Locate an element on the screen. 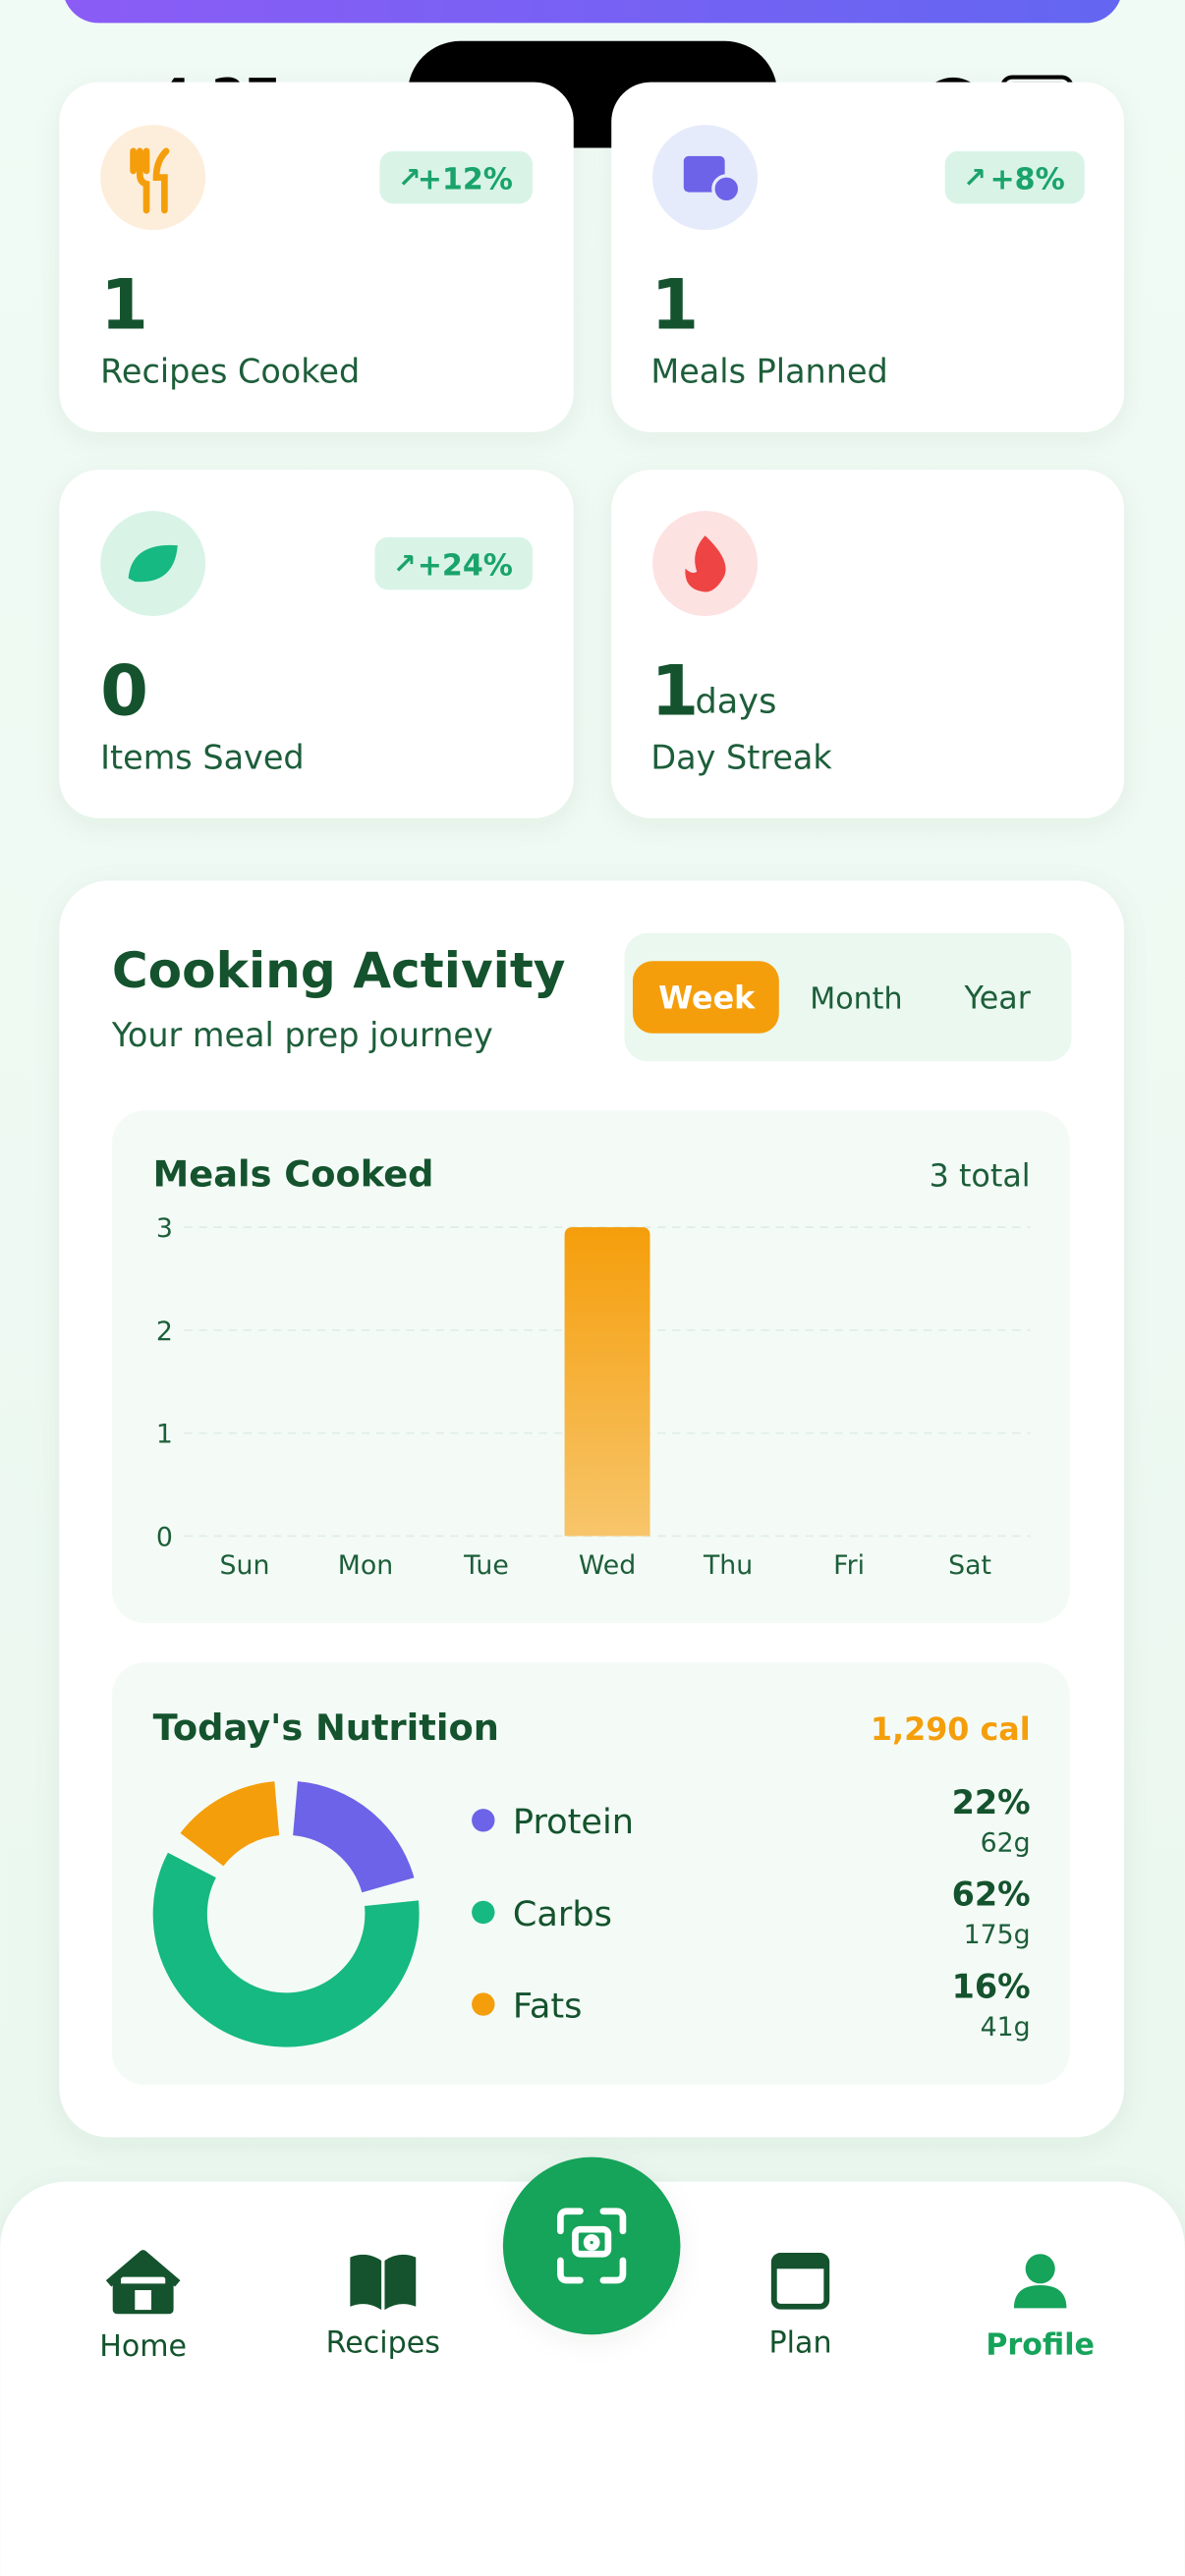  x-tick-label: Fri is located at coordinates (849, 1565).